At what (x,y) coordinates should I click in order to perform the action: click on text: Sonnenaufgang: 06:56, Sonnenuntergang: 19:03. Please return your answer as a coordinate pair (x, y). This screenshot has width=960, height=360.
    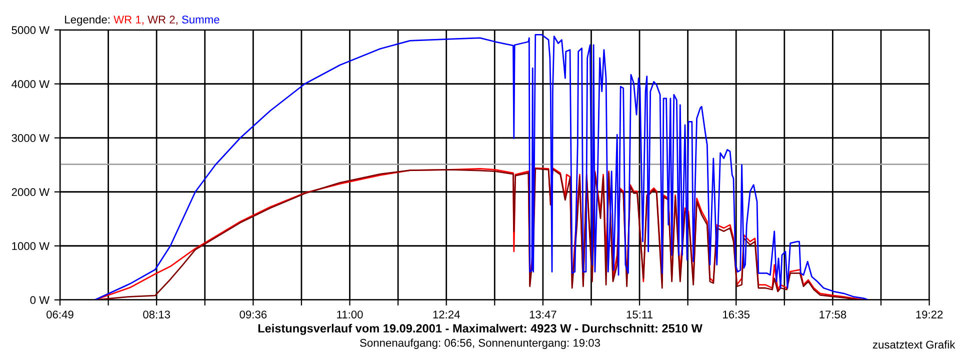
    Looking at the image, I should click on (480, 343).